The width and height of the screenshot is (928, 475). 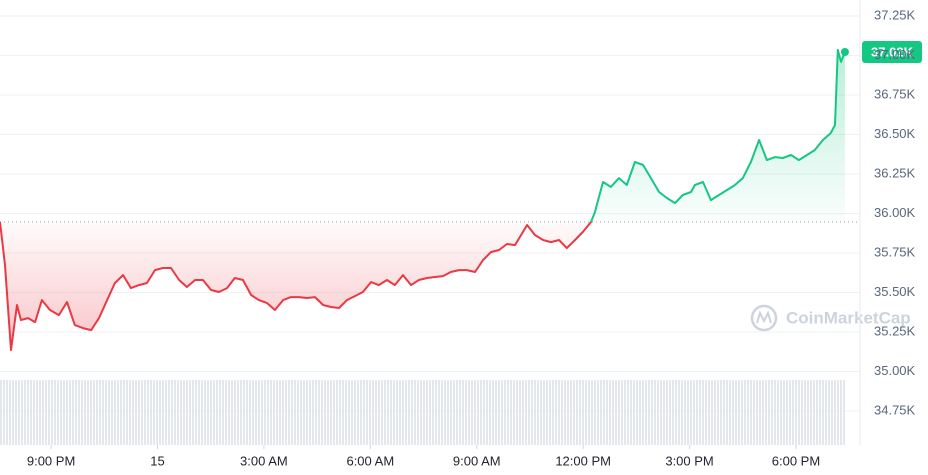 What do you see at coordinates (264, 460) in the screenshot?
I see `x-tick-label: 3:00 AM` at bounding box center [264, 460].